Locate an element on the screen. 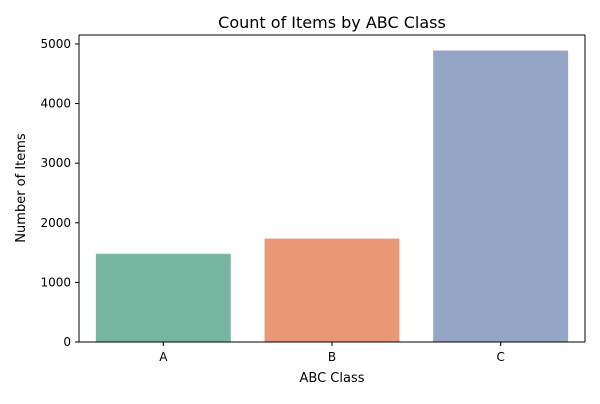  y-axis-label: Number of Items is located at coordinates (21, 188).